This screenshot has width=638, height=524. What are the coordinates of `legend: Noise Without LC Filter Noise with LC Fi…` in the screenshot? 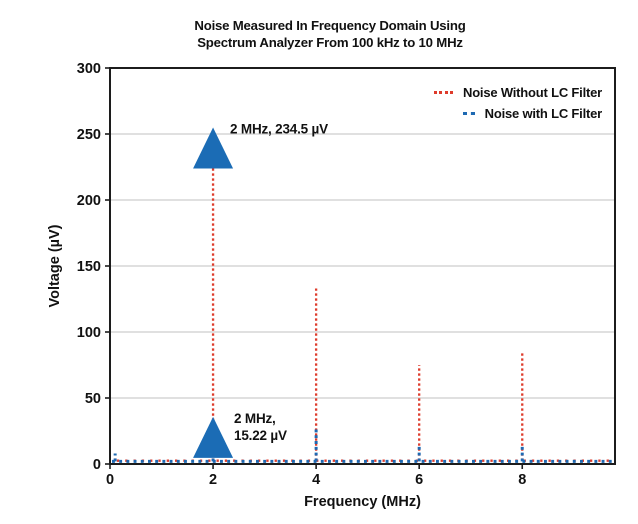 It's located at (518, 103).